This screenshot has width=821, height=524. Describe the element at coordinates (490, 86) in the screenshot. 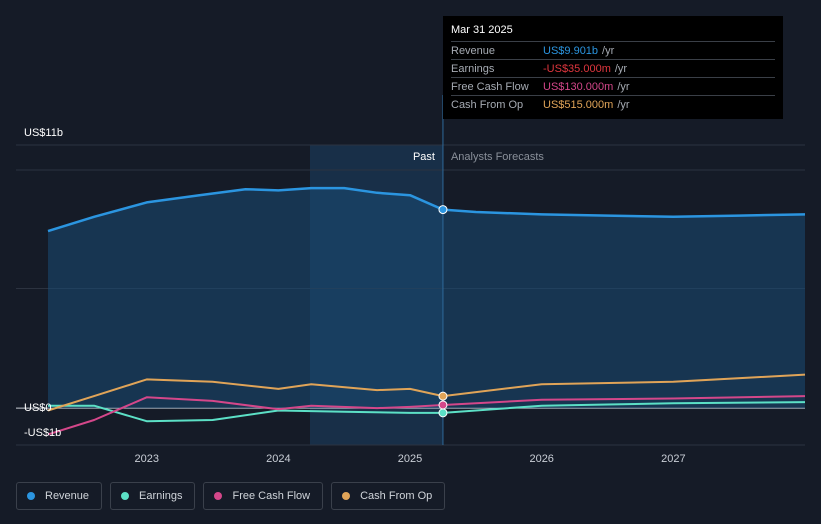

I see `tooltip-label: Free Cash Flow` at that location.